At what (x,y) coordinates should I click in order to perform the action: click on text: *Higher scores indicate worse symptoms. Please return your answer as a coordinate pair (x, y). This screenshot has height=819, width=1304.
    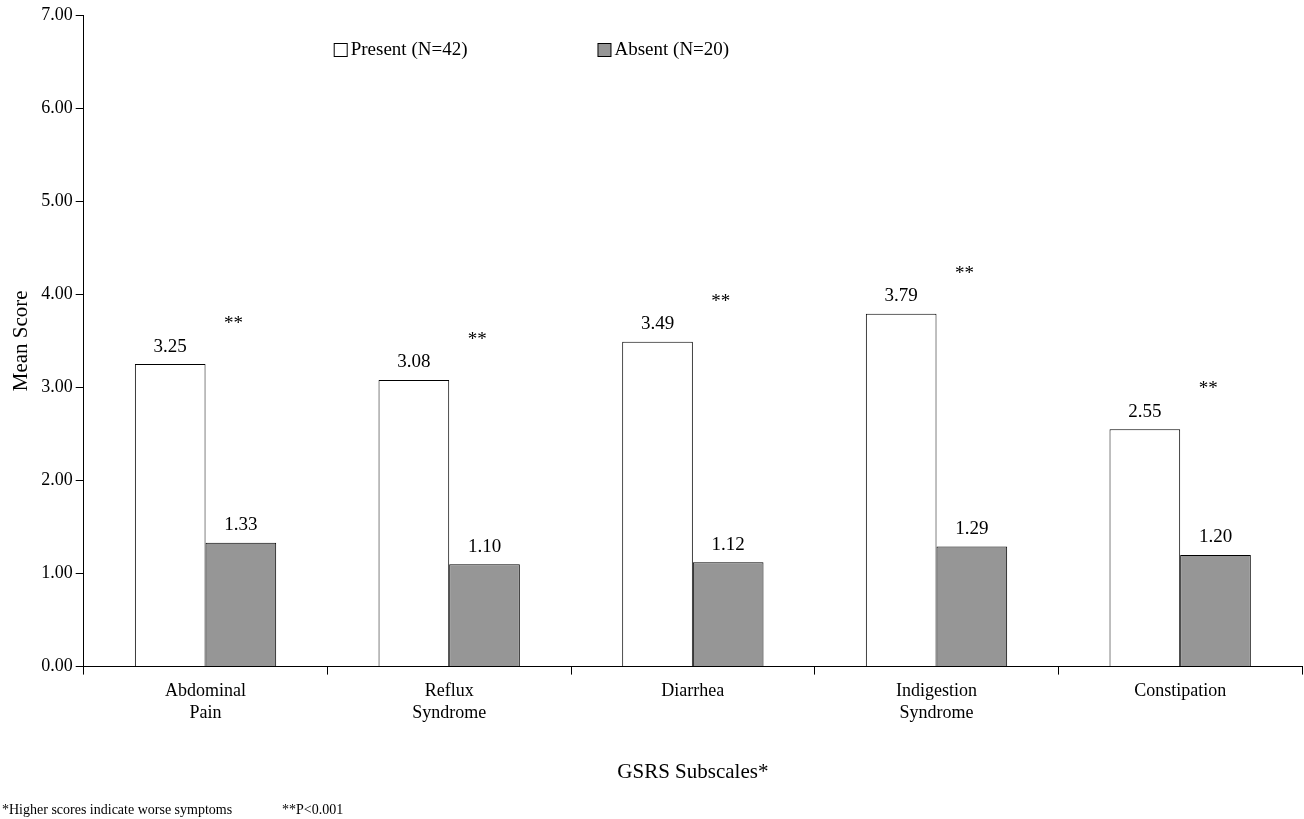
    Looking at the image, I should click on (117, 809).